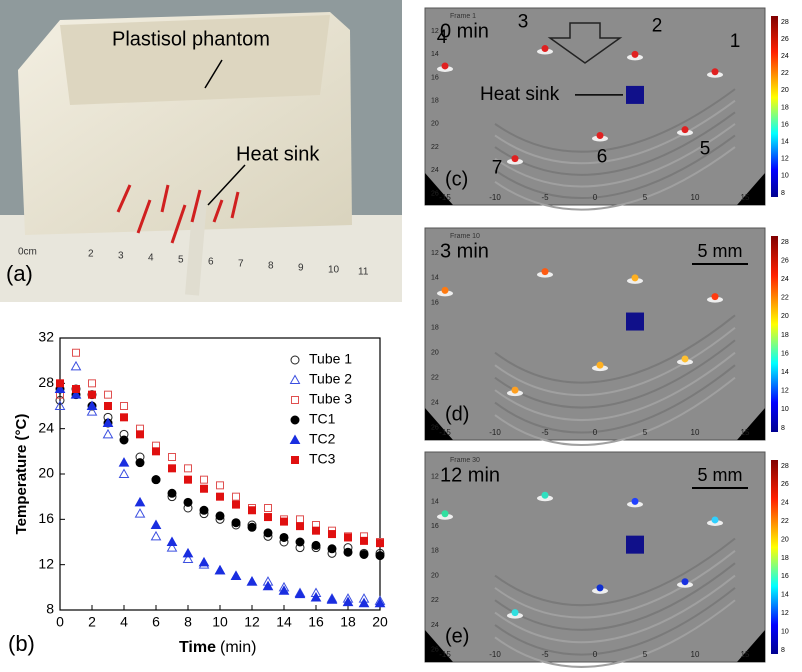 This screenshot has height=672, width=802. Describe the element at coordinates (181, 260) in the screenshot. I see `ruler-label: 5` at that location.